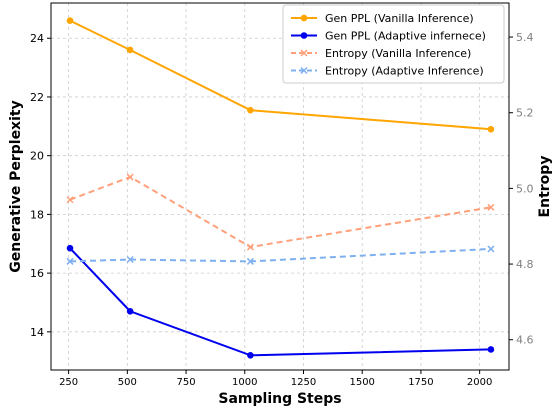 This screenshot has width=553, height=409. I want to click on legend-label: Gen PPL (Vanilla Inference), so click(399, 18).